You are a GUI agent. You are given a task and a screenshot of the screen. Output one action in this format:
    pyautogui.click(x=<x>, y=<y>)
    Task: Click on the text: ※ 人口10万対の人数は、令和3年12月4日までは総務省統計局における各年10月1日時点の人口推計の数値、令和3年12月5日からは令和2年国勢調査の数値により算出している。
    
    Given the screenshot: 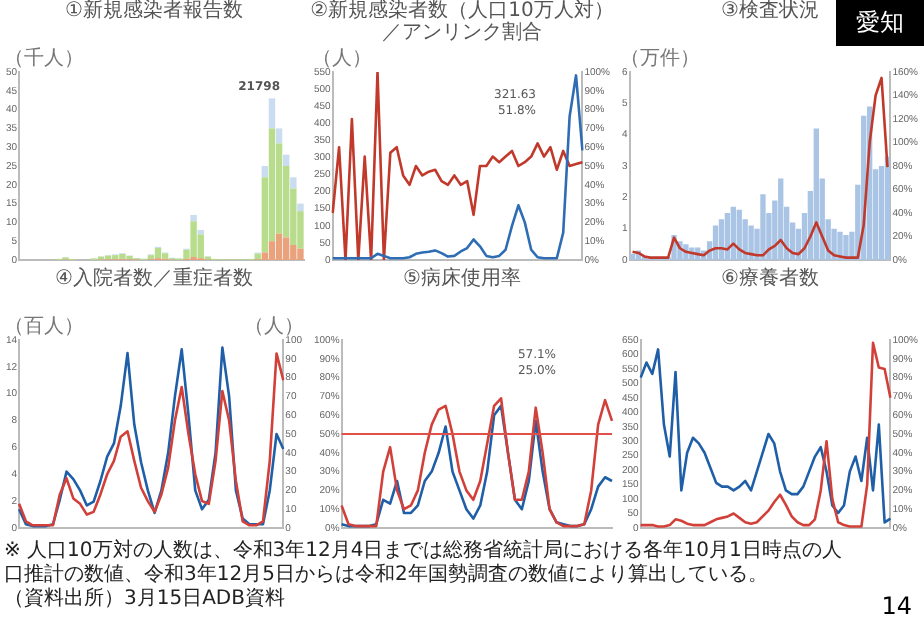 What is the action you would take?
    pyautogui.click(x=424, y=563)
    